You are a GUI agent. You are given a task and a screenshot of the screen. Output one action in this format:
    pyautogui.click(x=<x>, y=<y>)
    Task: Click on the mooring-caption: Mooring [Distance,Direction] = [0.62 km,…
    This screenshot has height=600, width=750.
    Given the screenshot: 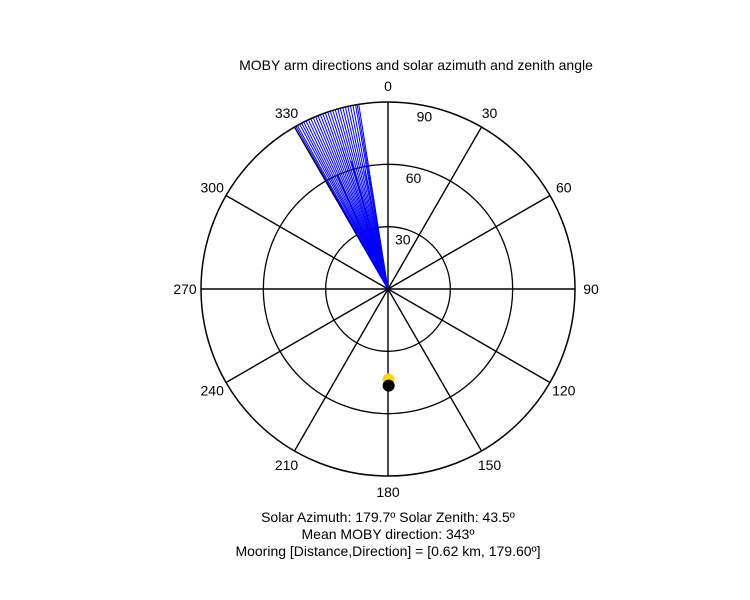 What is the action you would take?
    pyautogui.click(x=387, y=551)
    